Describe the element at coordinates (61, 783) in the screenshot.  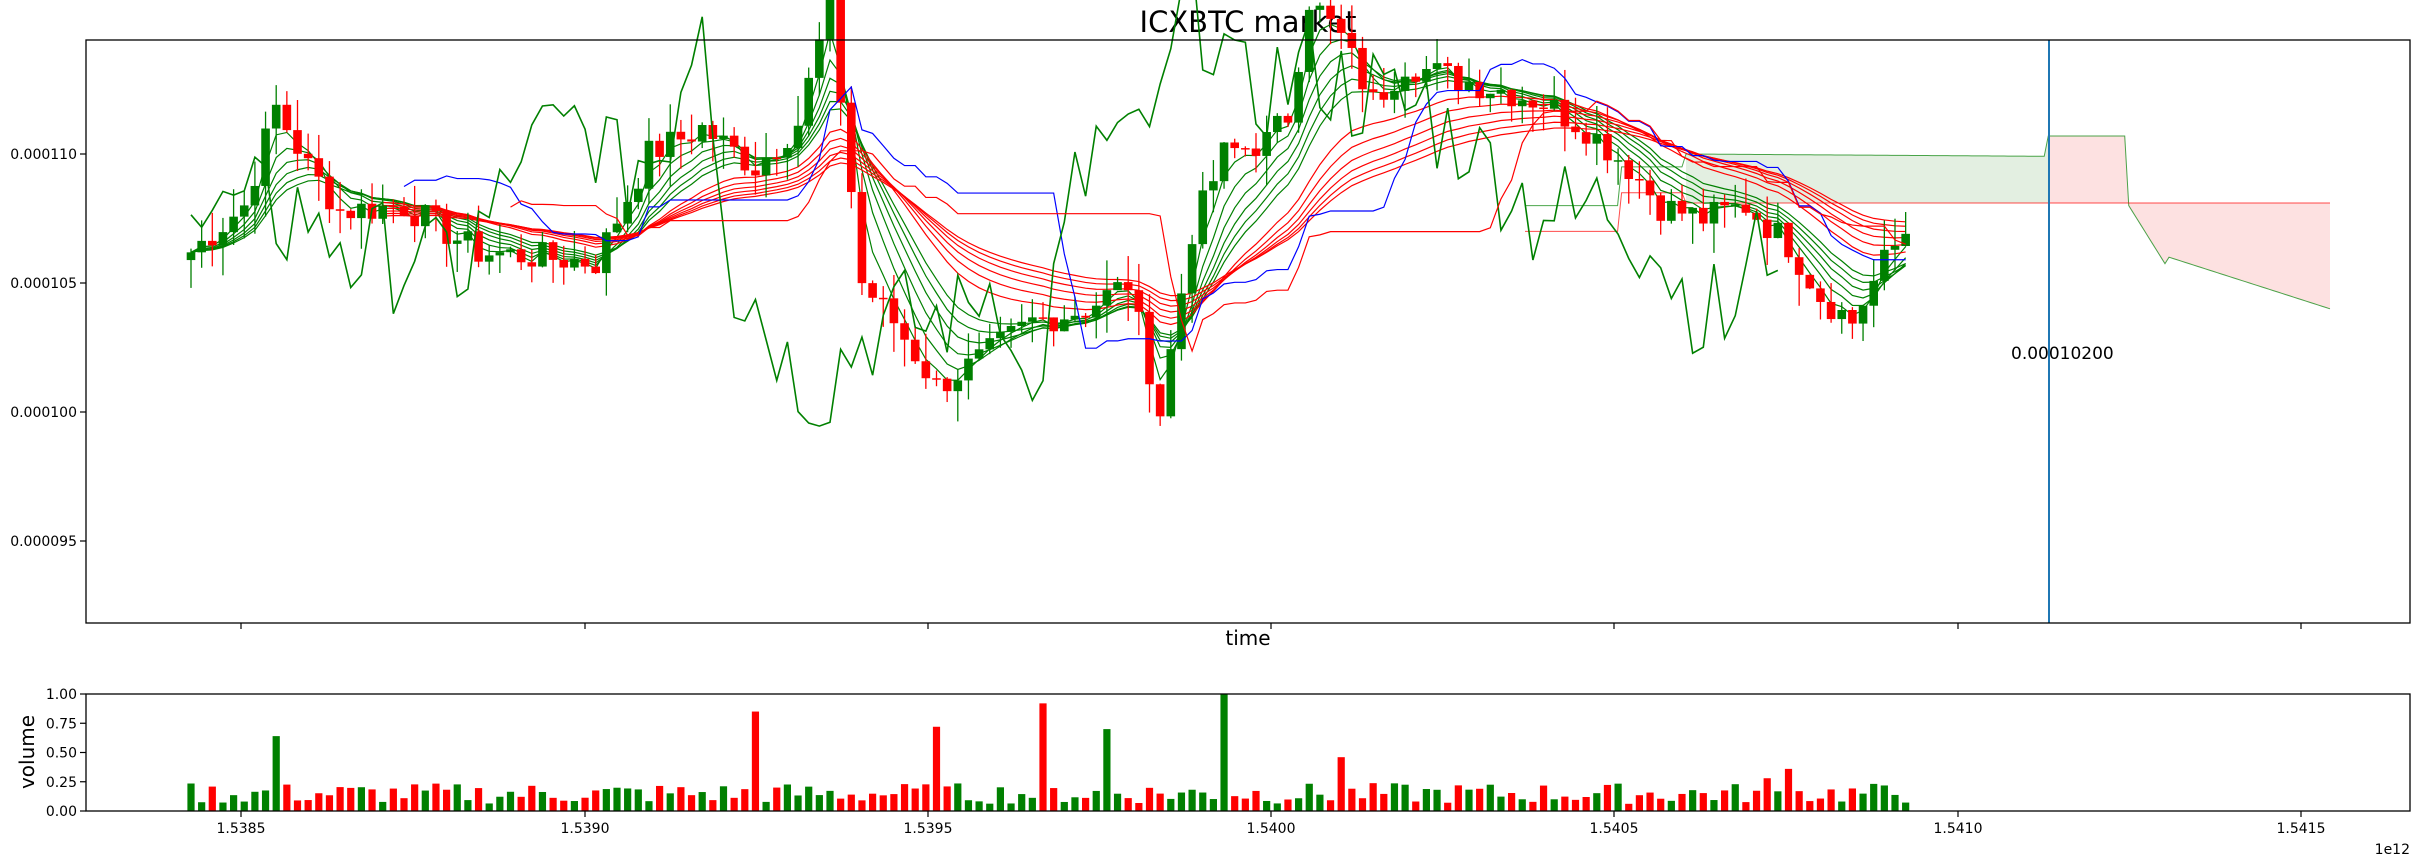
I see `volume-y-tick-label: 0.25` at that location.